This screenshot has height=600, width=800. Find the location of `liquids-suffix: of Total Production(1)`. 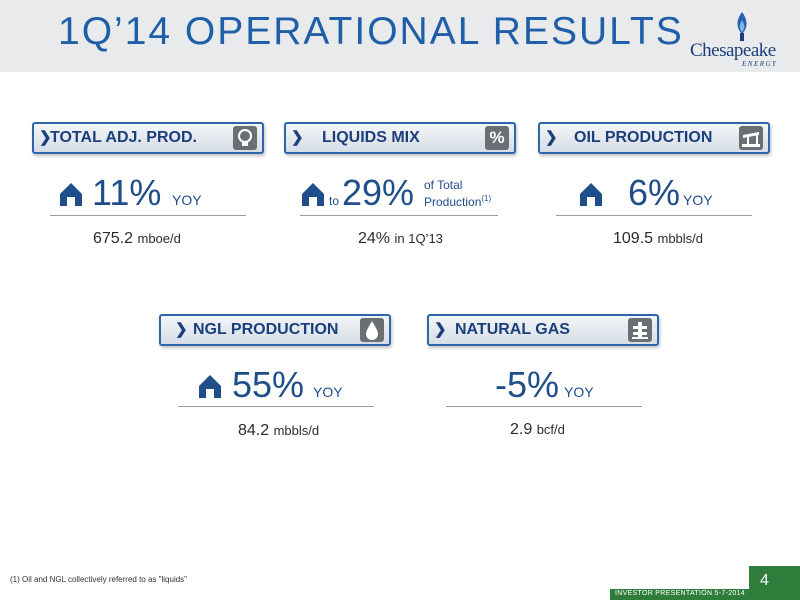

liquids-suffix: of Total Production(1) is located at coordinates (457, 193).